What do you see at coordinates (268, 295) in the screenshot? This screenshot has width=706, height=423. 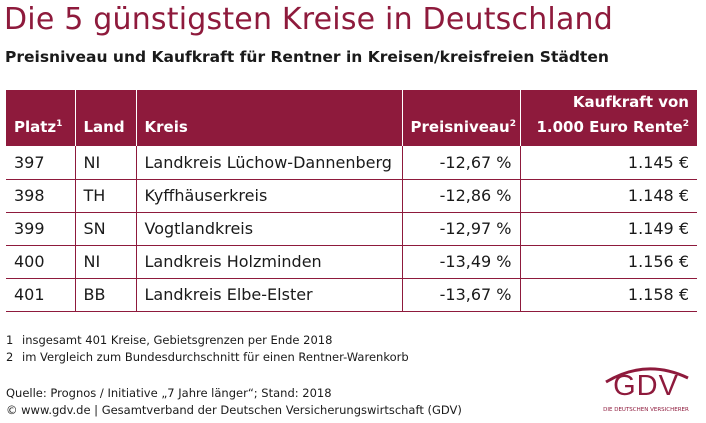 I see `cell-kreis: Landkreis Elbe-Elster` at bounding box center [268, 295].